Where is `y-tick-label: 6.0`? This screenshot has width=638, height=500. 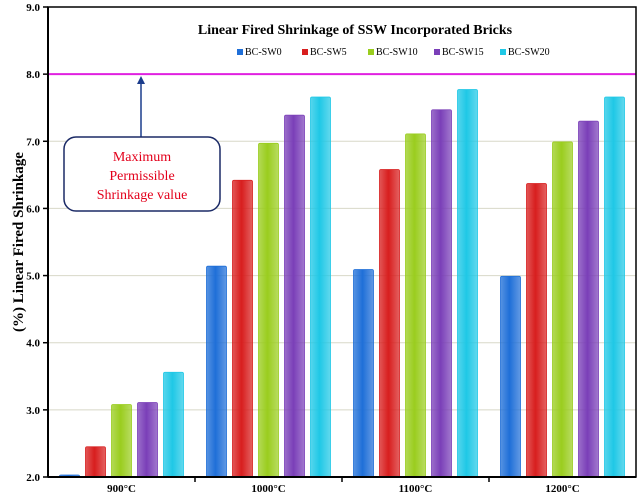
y-tick-label: 6.0 is located at coordinates (33, 209).